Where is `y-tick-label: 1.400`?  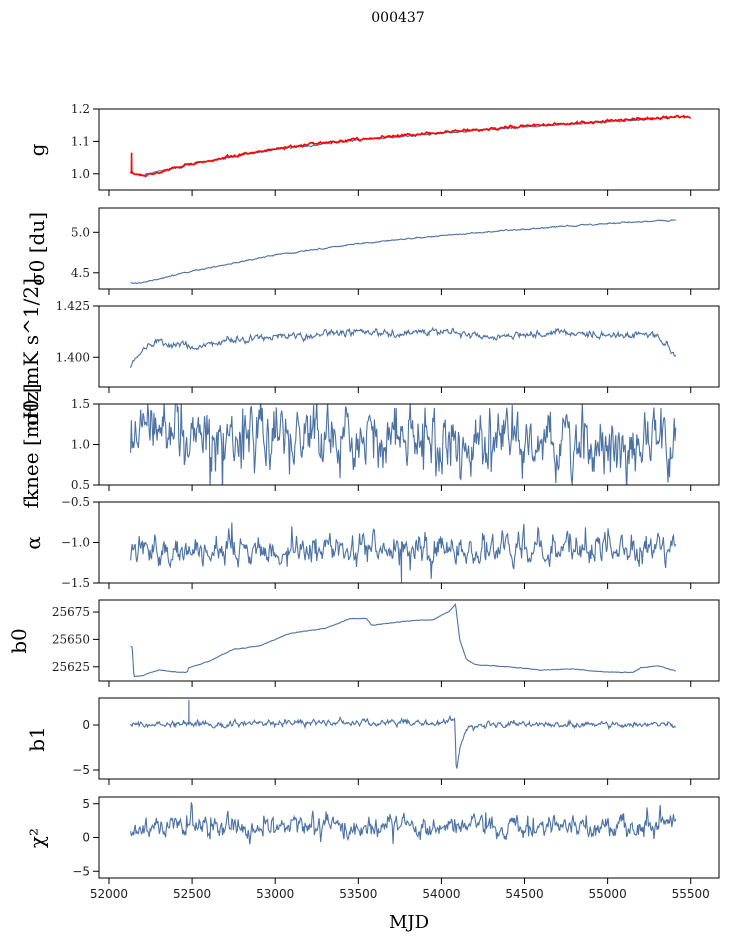 y-tick-label: 1.400 is located at coordinates (73, 357).